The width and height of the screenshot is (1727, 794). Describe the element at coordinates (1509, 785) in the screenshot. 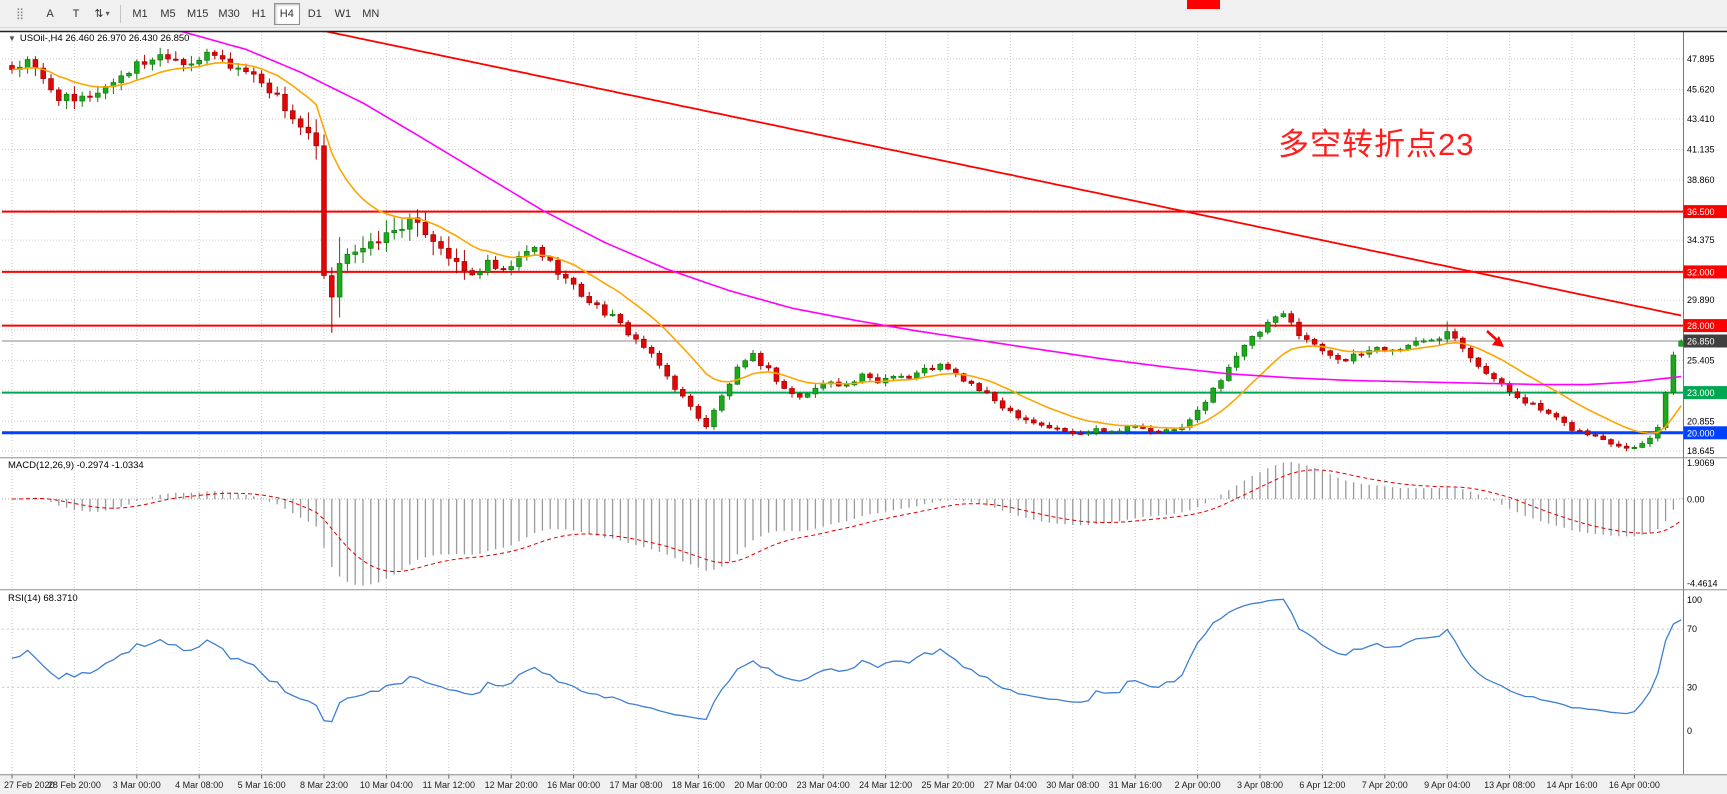

I see `svg-text: 13 Apr 08:00` at that location.